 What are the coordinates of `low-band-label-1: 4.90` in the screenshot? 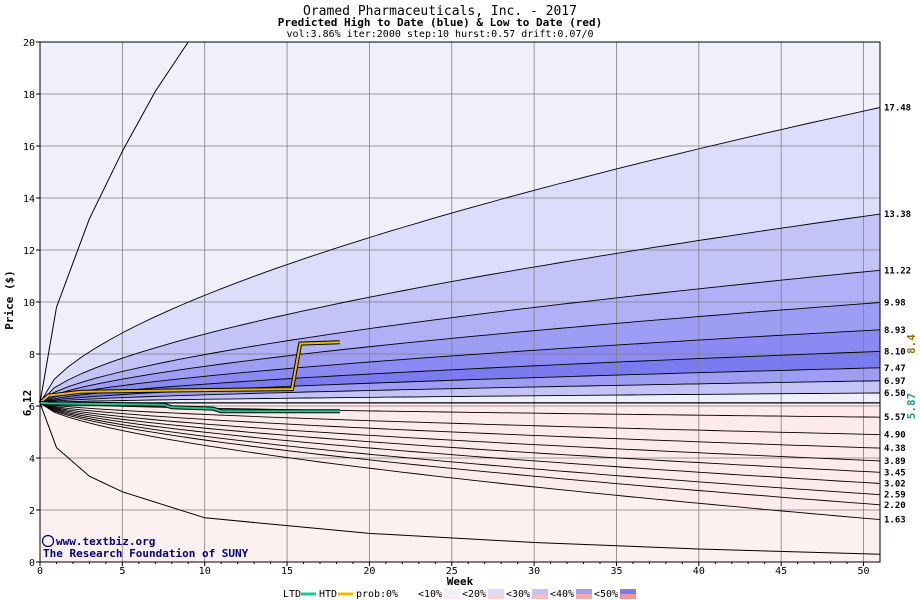 It's located at (895, 436).